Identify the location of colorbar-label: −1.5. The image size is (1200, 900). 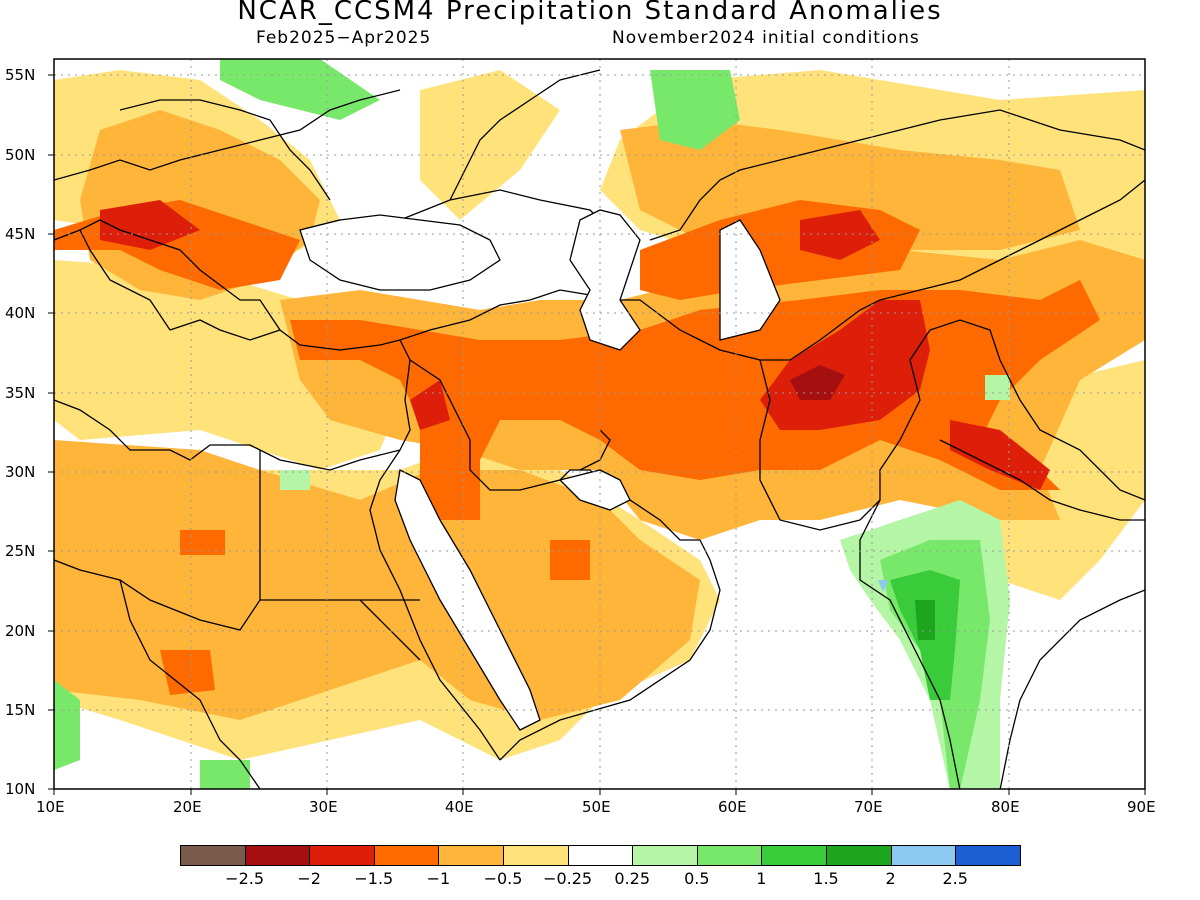
(374, 878).